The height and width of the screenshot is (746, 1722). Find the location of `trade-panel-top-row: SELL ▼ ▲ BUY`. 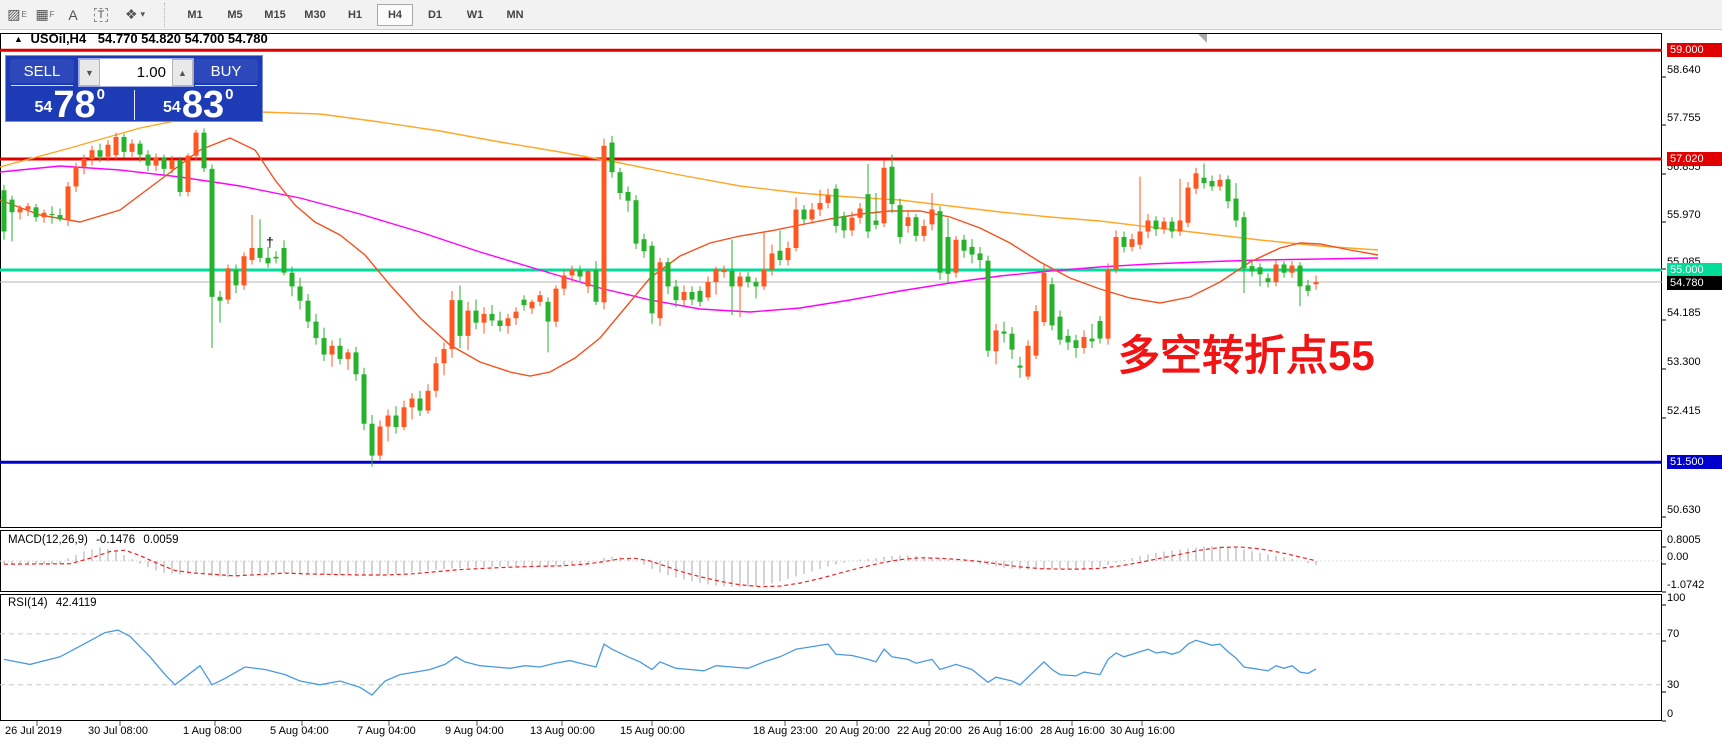

trade-panel-top-row: SELL ▼ ▲ BUY is located at coordinates (134, 72).